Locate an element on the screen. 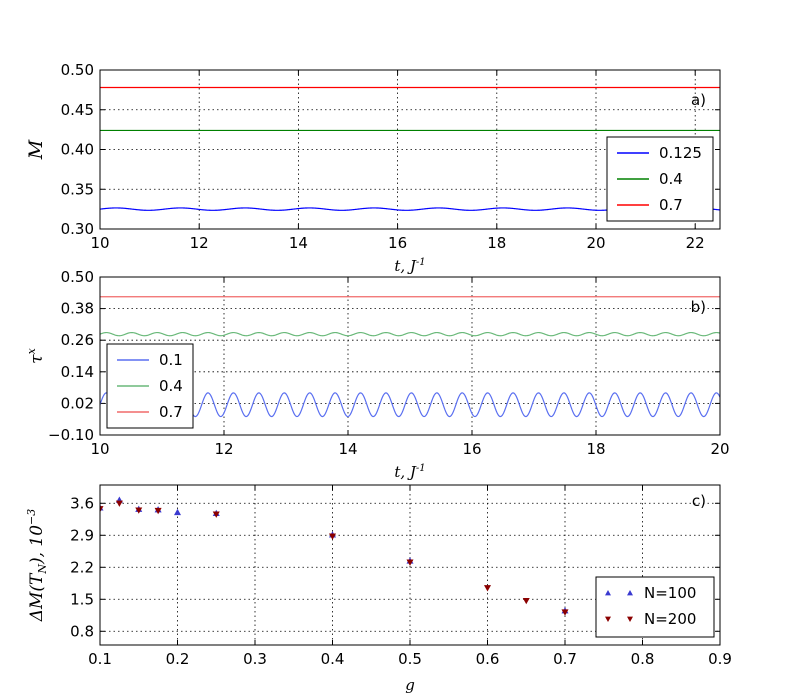 Image resolution: width=800 pixels, height=700 pixels. legend-entry: N=100 is located at coordinates (670, 593).